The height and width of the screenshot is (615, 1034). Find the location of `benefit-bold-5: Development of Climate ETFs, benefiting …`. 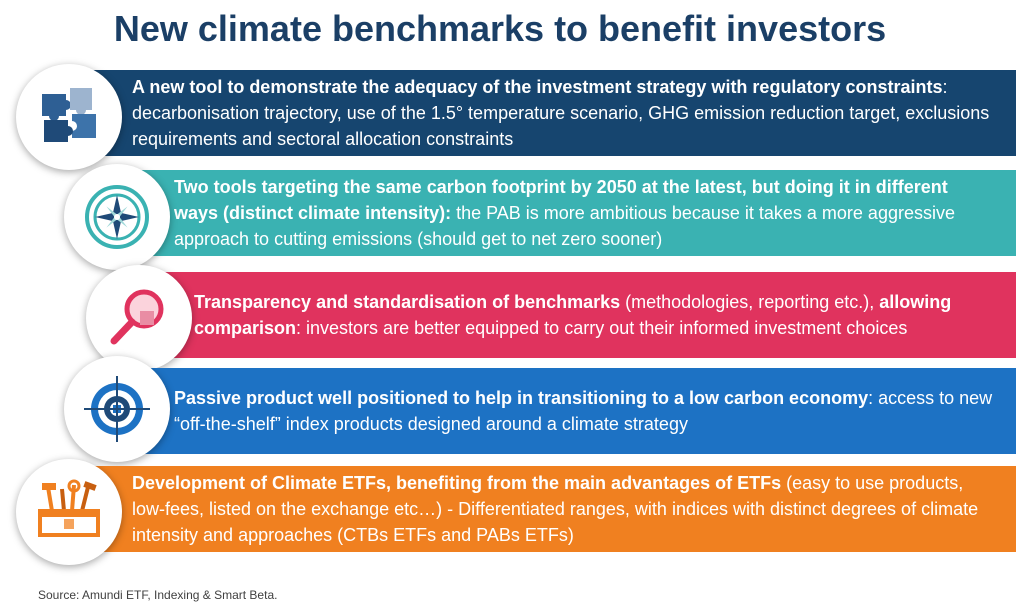

benefit-bold-5: Development of Climate ETFs, benefiting … is located at coordinates (457, 483).